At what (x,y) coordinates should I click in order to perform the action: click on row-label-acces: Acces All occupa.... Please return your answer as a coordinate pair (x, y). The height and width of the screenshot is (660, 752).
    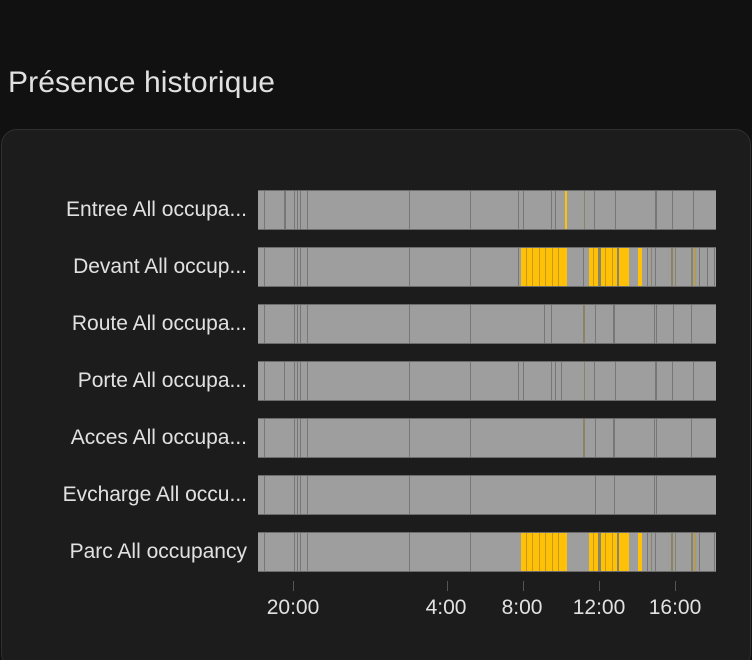
    Looking at the image, I should click on (158, 437).